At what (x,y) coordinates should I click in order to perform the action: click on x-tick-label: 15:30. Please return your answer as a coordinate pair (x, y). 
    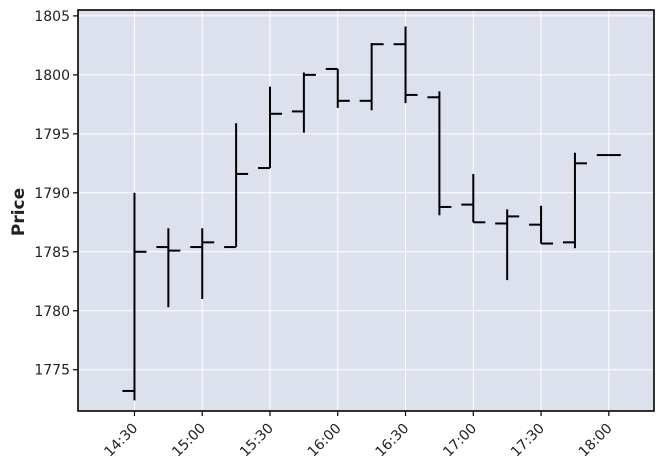
    Looking at the image, I should click on (257, 441).